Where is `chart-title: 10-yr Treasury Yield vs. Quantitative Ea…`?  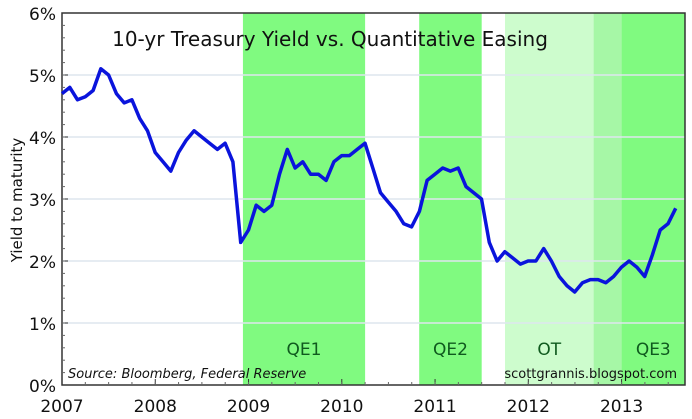 chart-title: 10-yr Treasury Yield vs. Quantitative Ea… is located at coordinates (330, 39).